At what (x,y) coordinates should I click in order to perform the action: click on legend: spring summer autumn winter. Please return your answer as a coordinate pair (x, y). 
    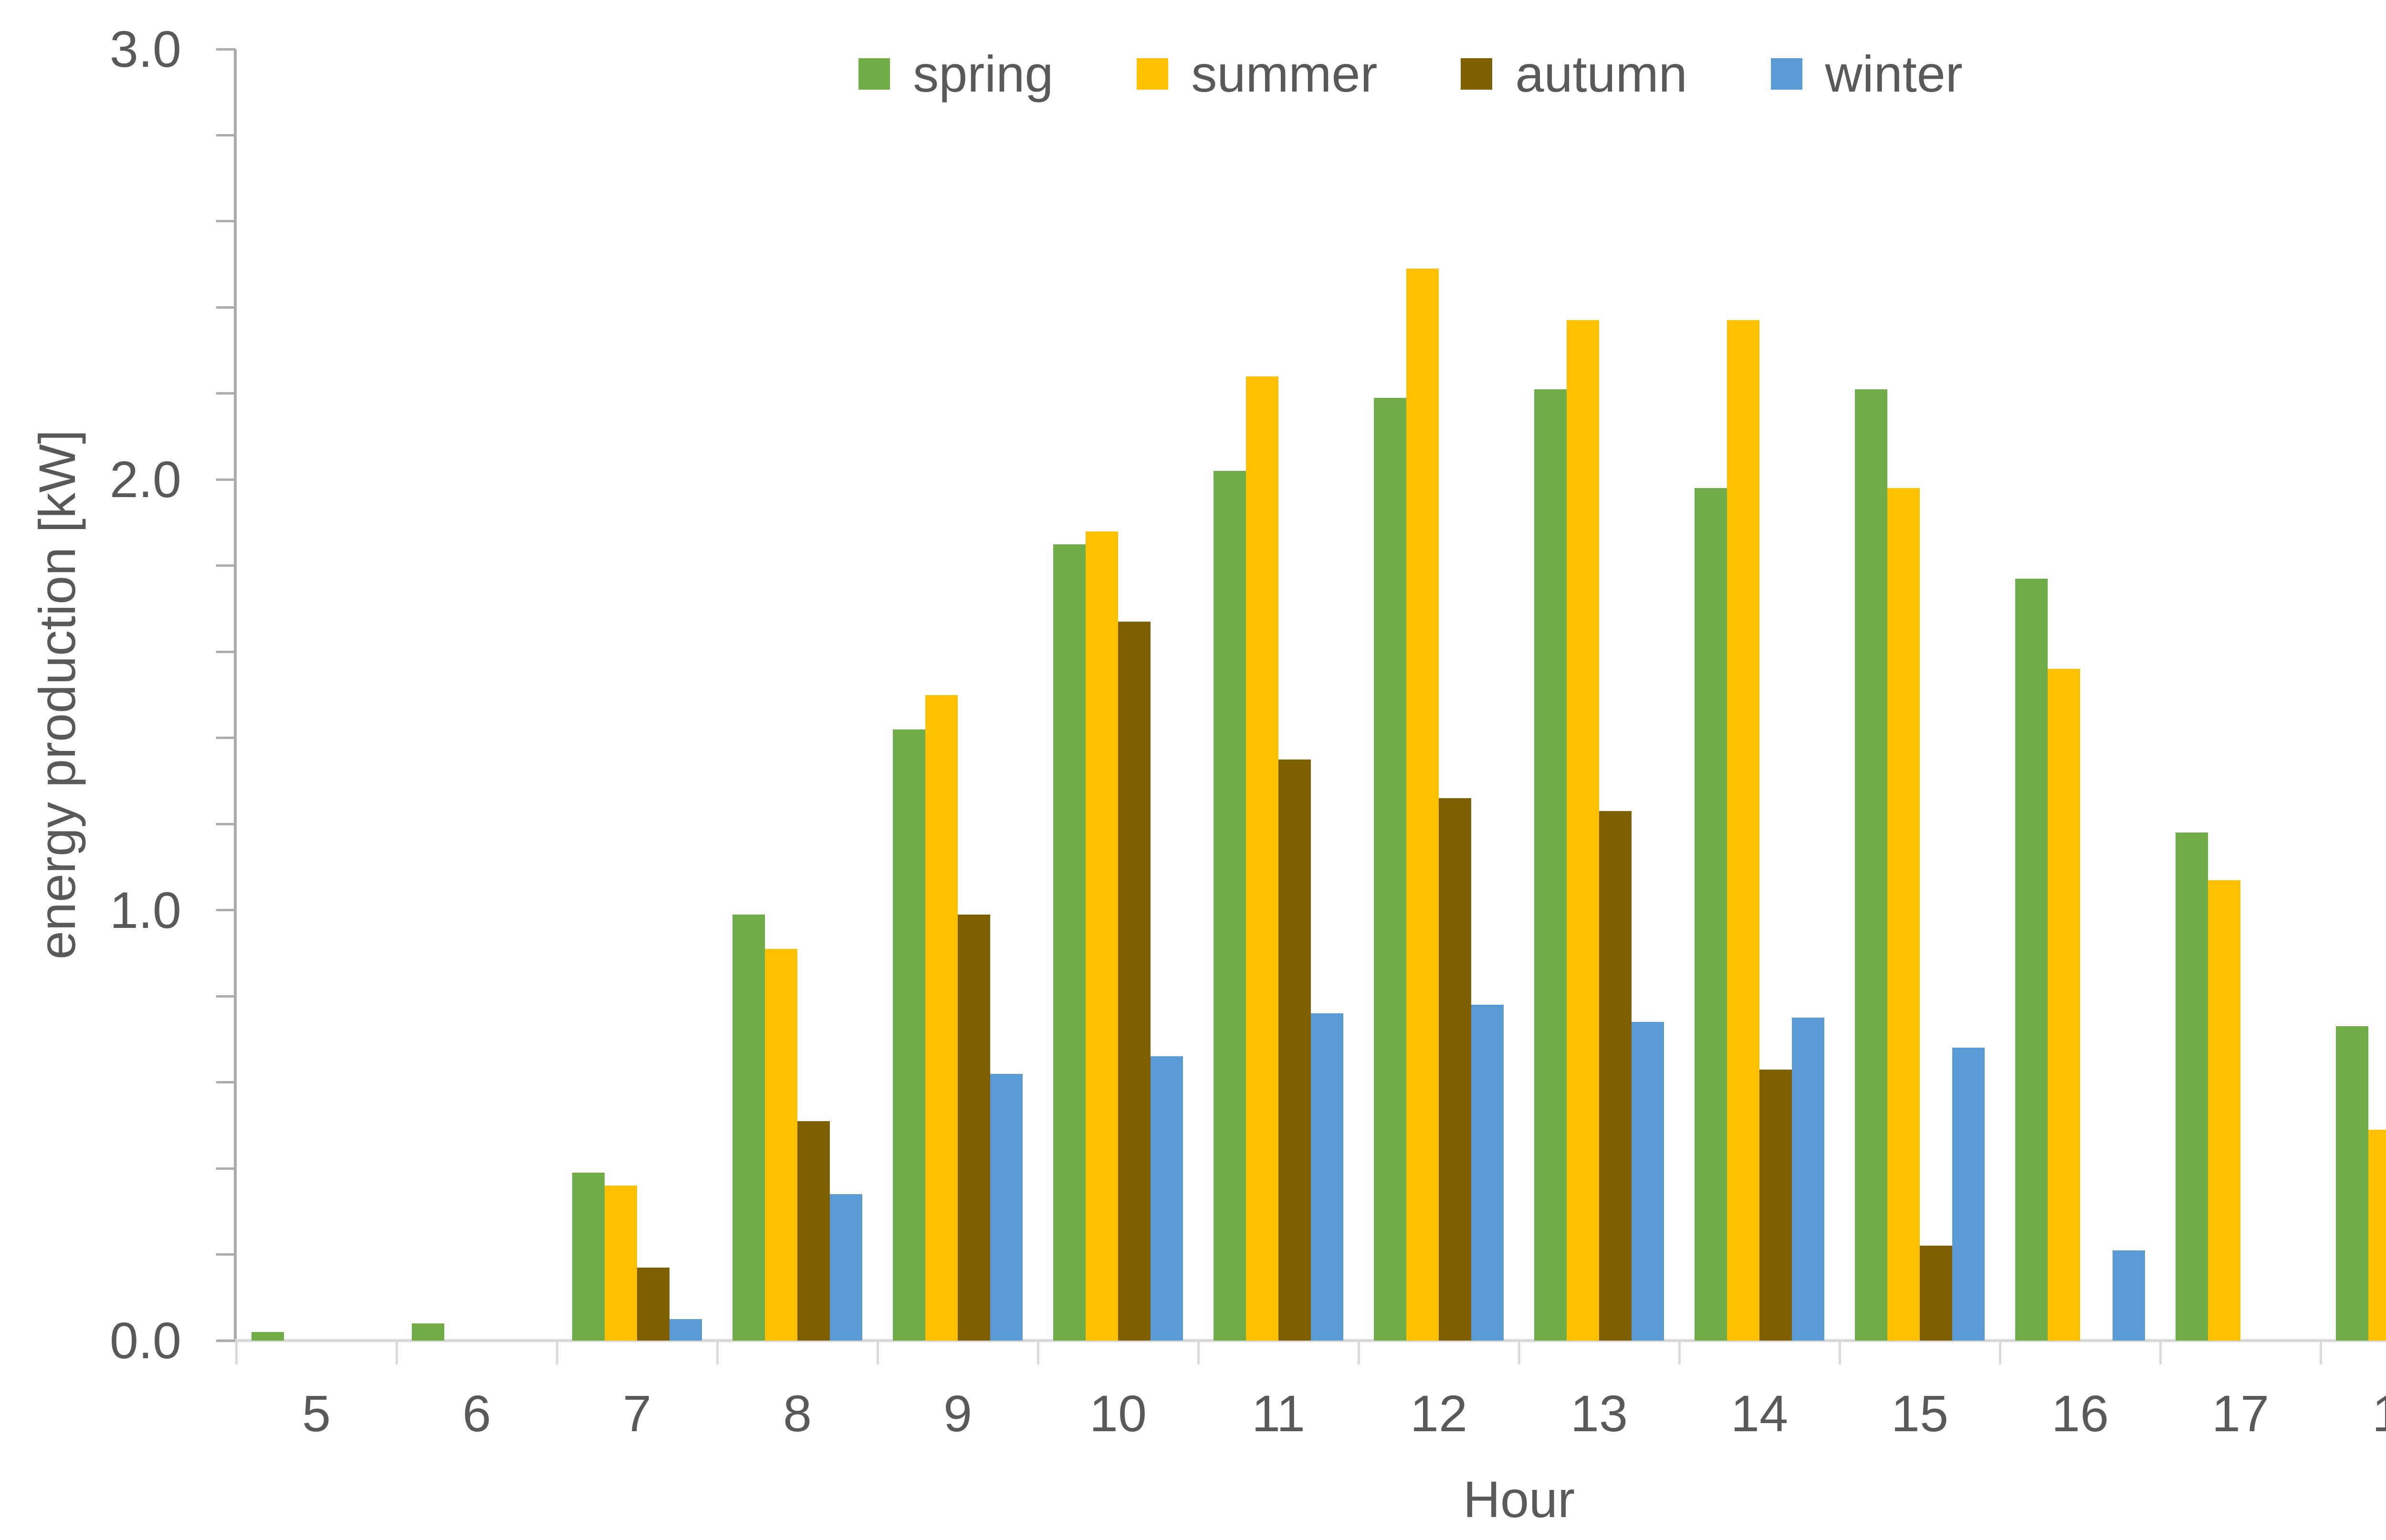
    Looking at the image, I should click on (1193, 74).